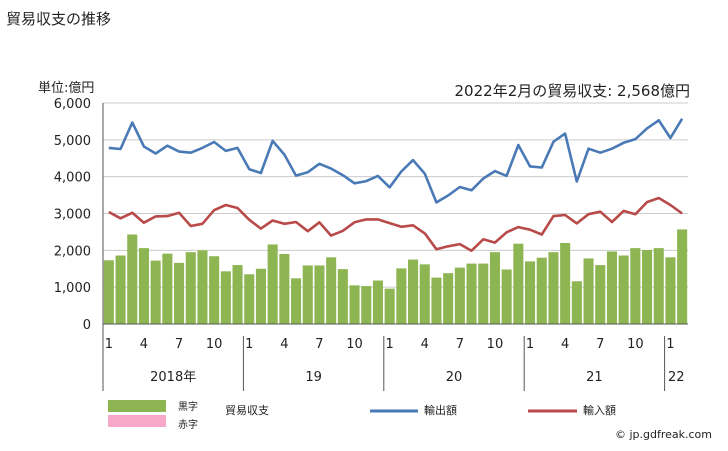  Describe the element at coordinates (313, 377) in the screenshot. I see `year-label: 19` at that location.